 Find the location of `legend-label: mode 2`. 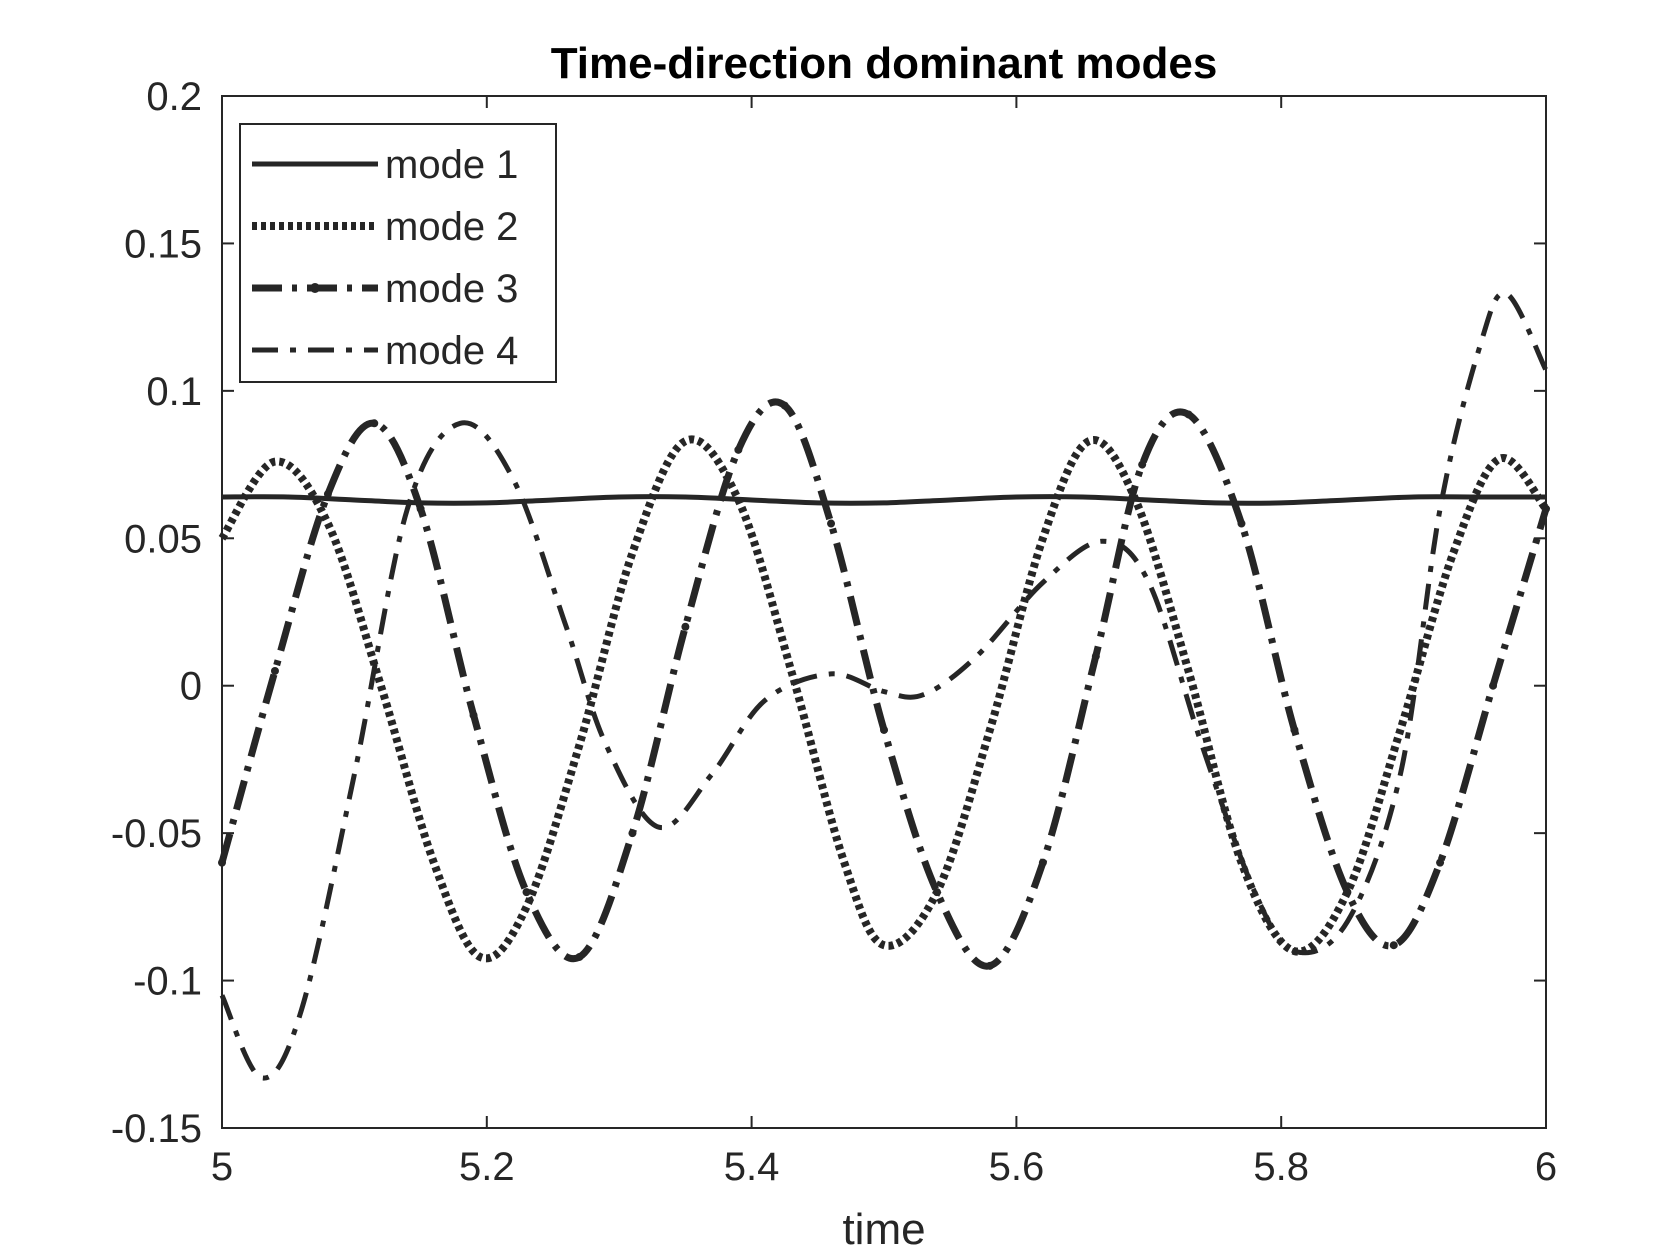

legend-label: mode 2 is located at coordinates (451, 227).